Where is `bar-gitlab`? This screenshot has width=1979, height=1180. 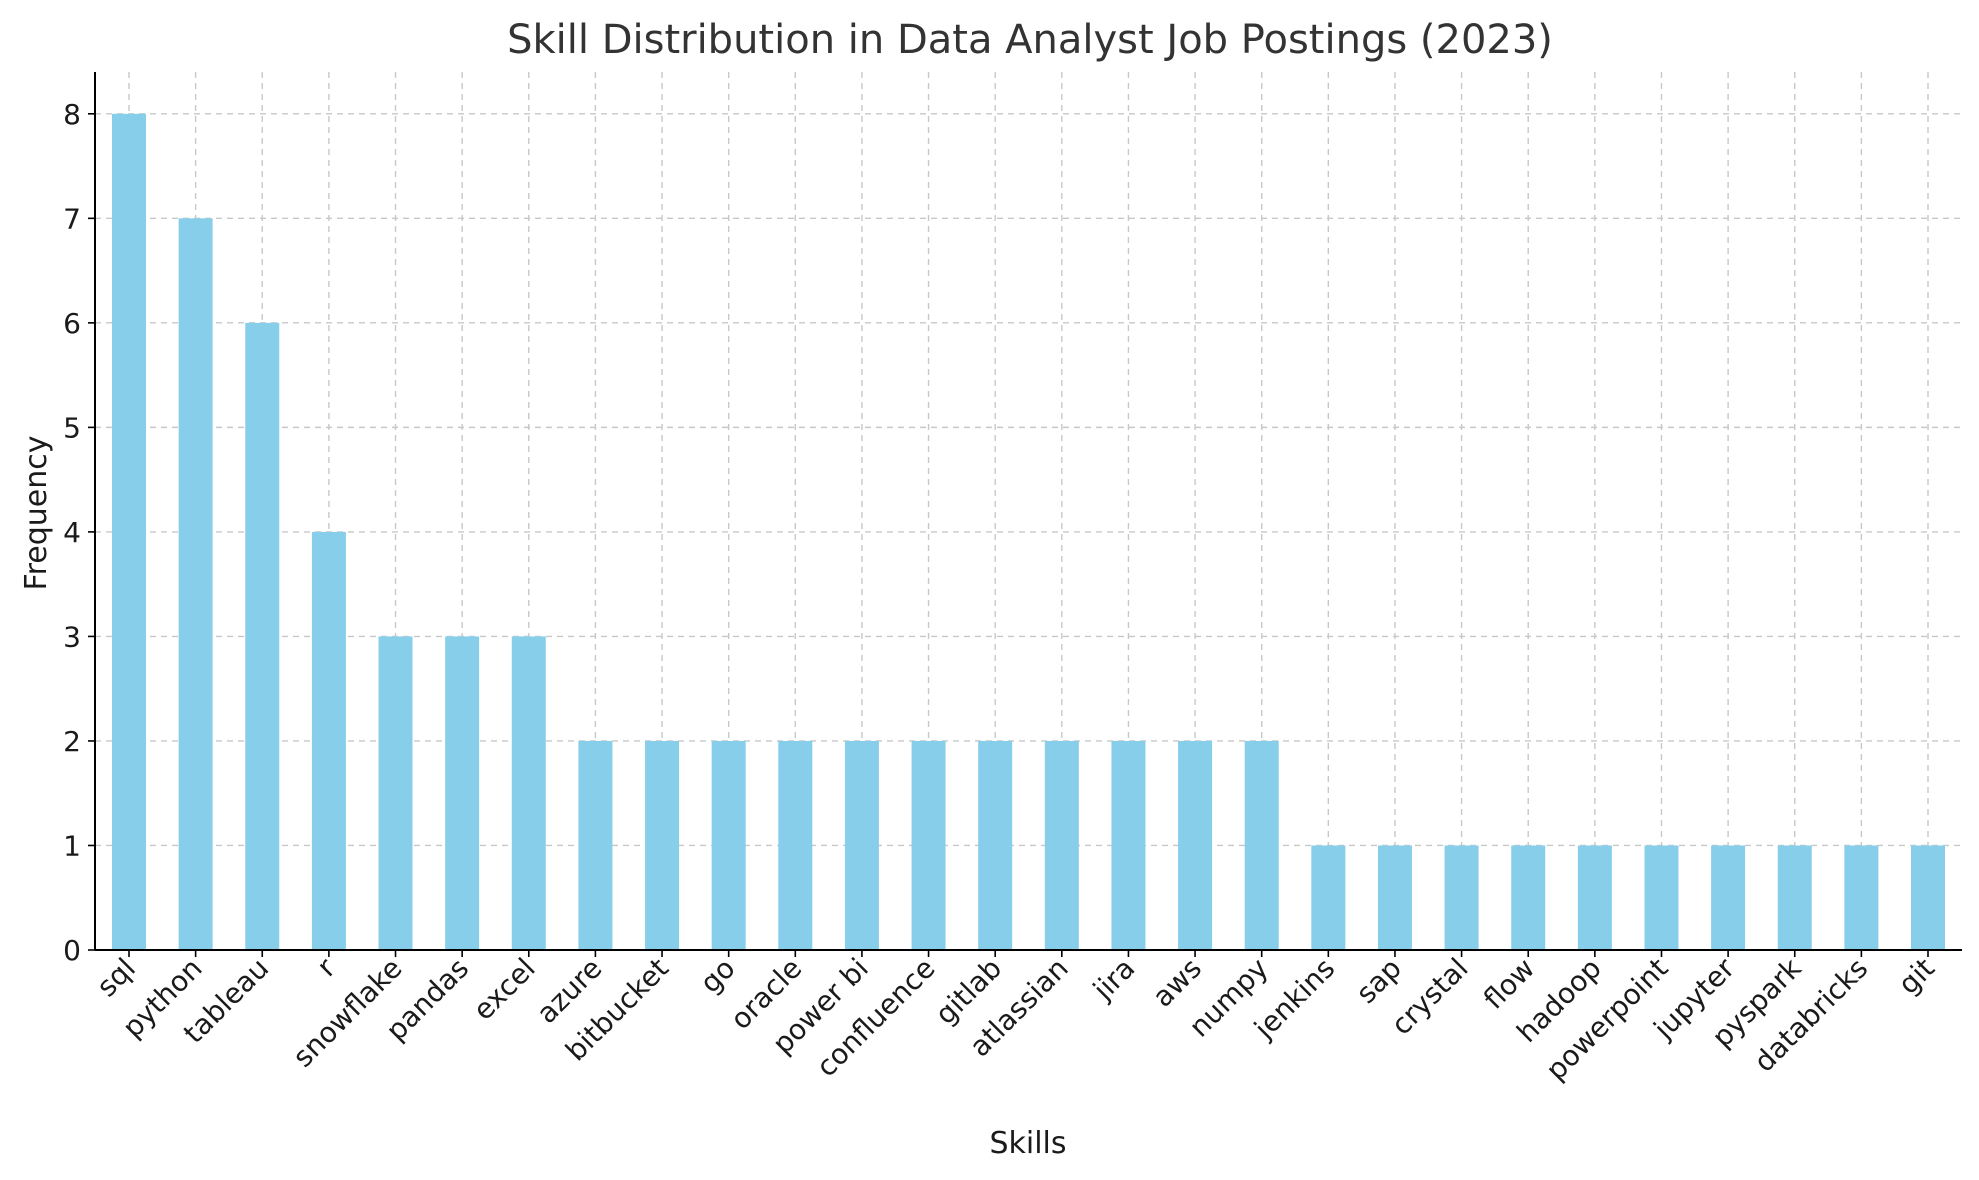
bar-gitlab is located at coordinates (995, 845).